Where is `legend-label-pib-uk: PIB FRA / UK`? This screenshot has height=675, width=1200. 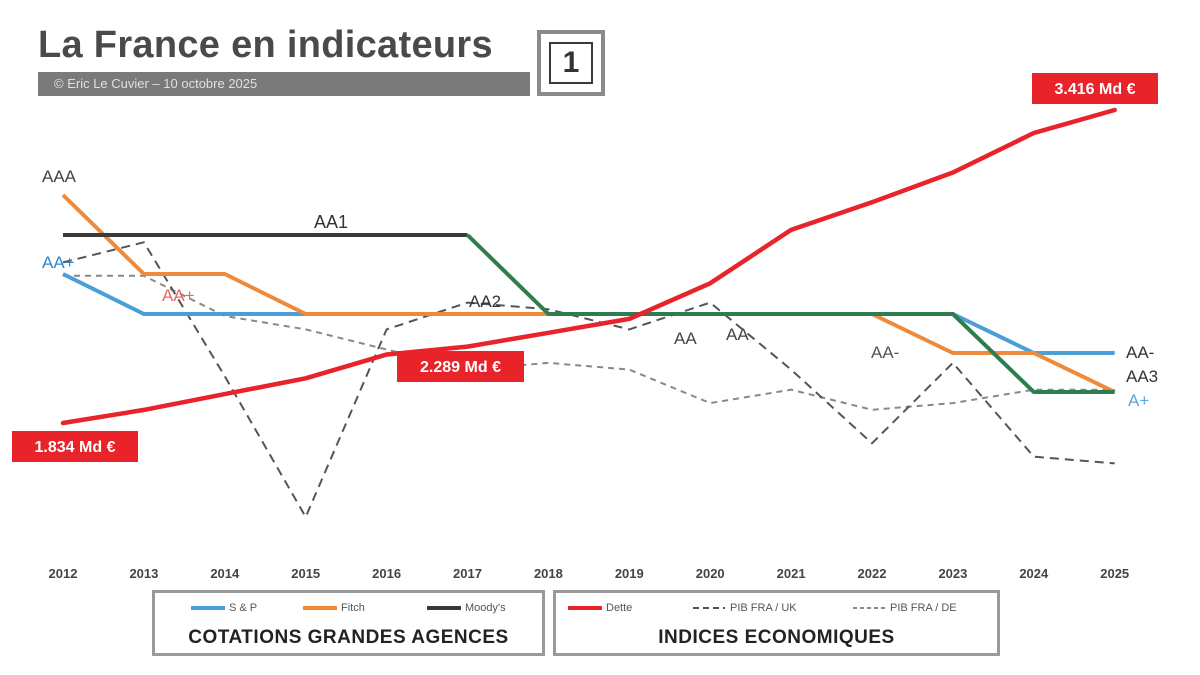 legend-label-pib-uk: PIB FRA / UK is located at coordinates (763, 608).